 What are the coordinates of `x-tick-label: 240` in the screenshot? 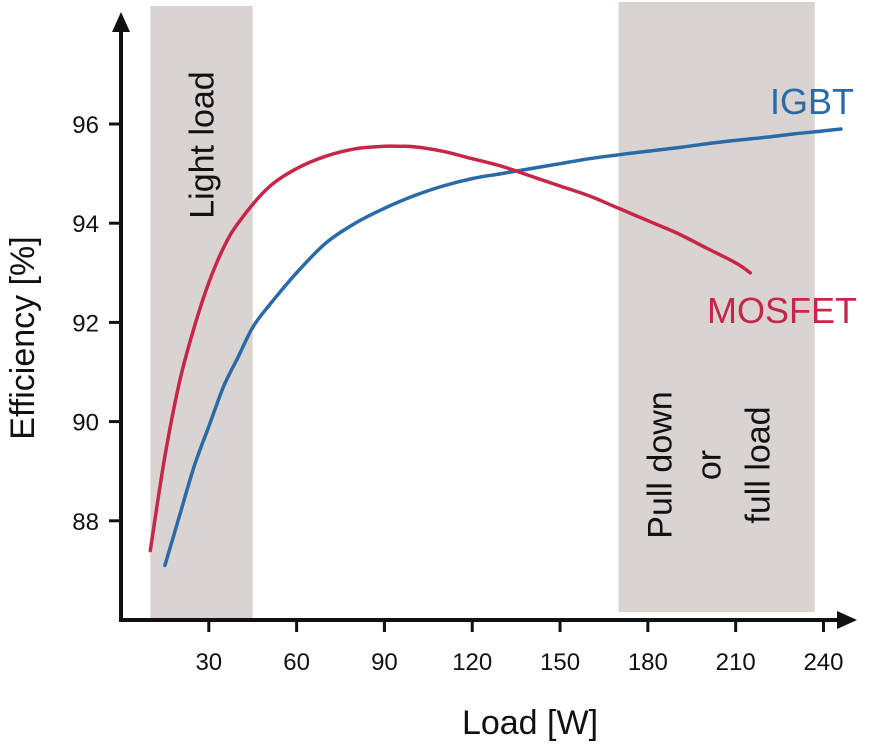 It's located at (823, 662).